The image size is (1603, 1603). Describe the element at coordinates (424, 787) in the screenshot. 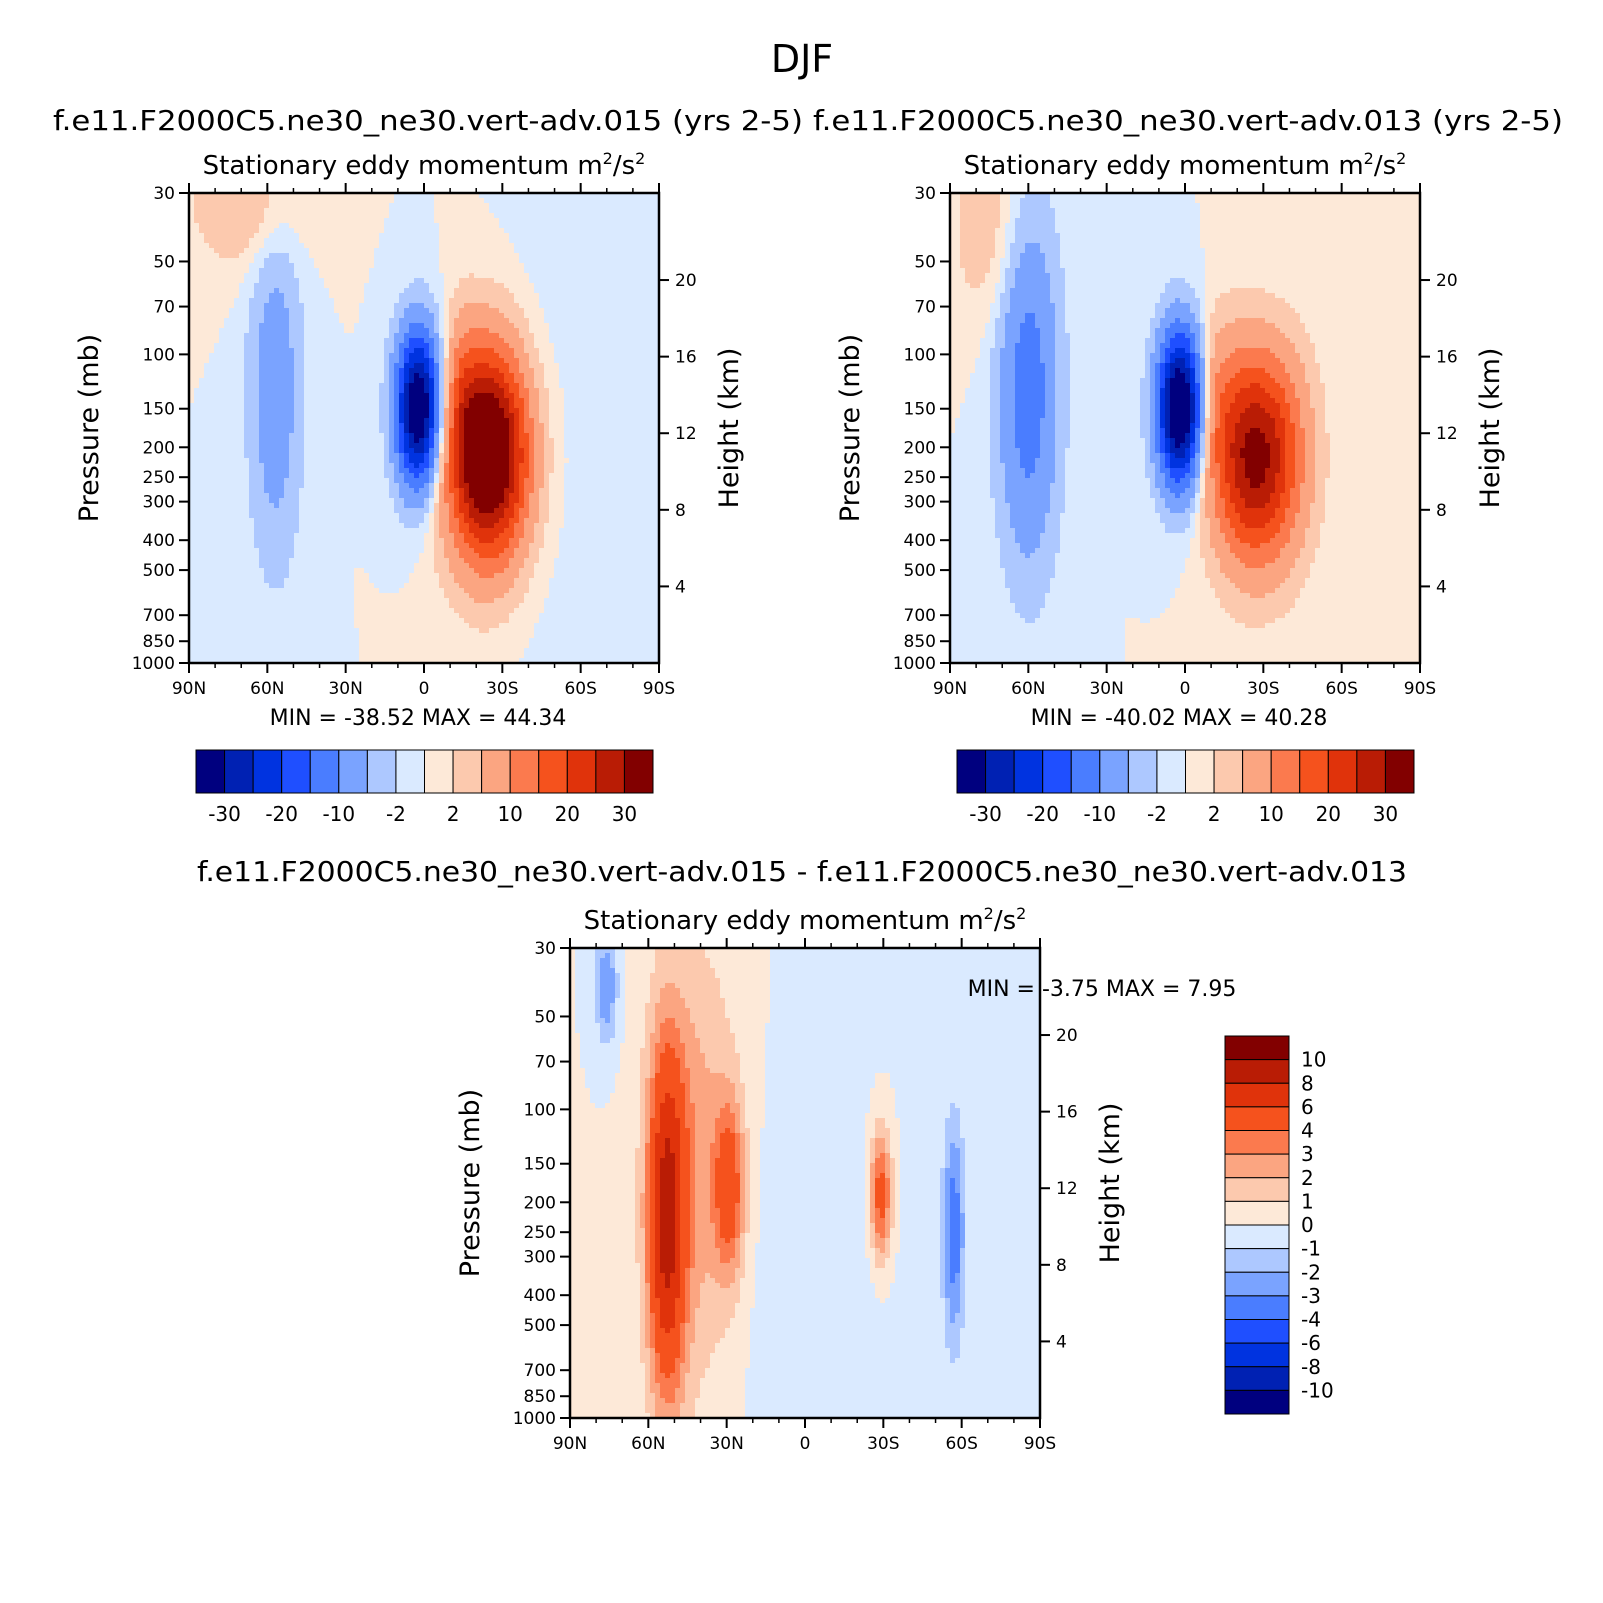

I see `colorbar: -30 -20 -10 -2 2 10 20 30` at that location.